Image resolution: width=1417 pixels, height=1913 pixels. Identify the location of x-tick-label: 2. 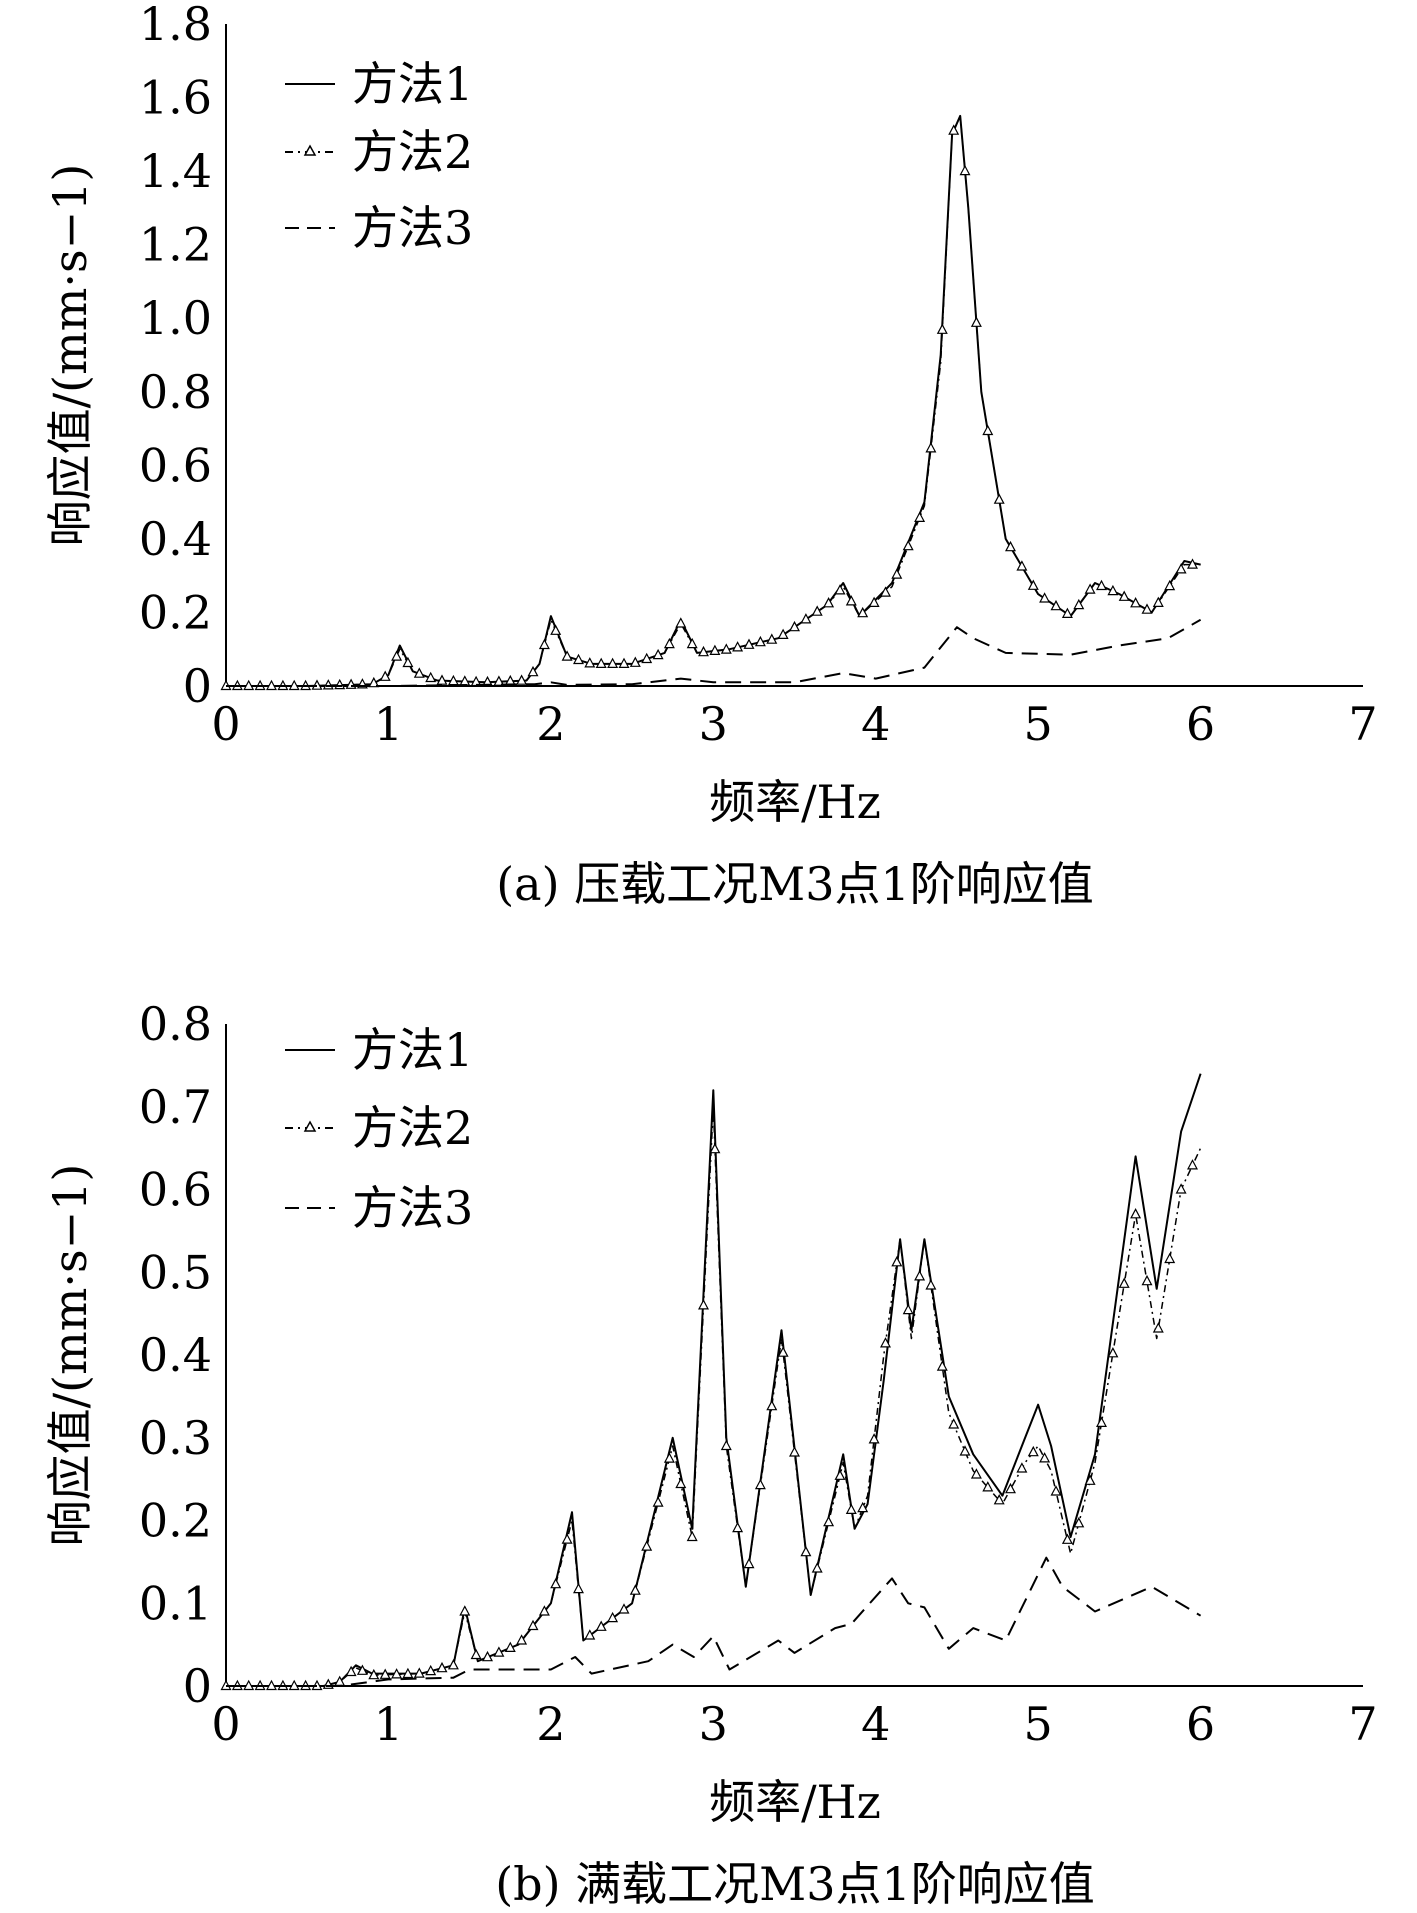
(550, 1724).